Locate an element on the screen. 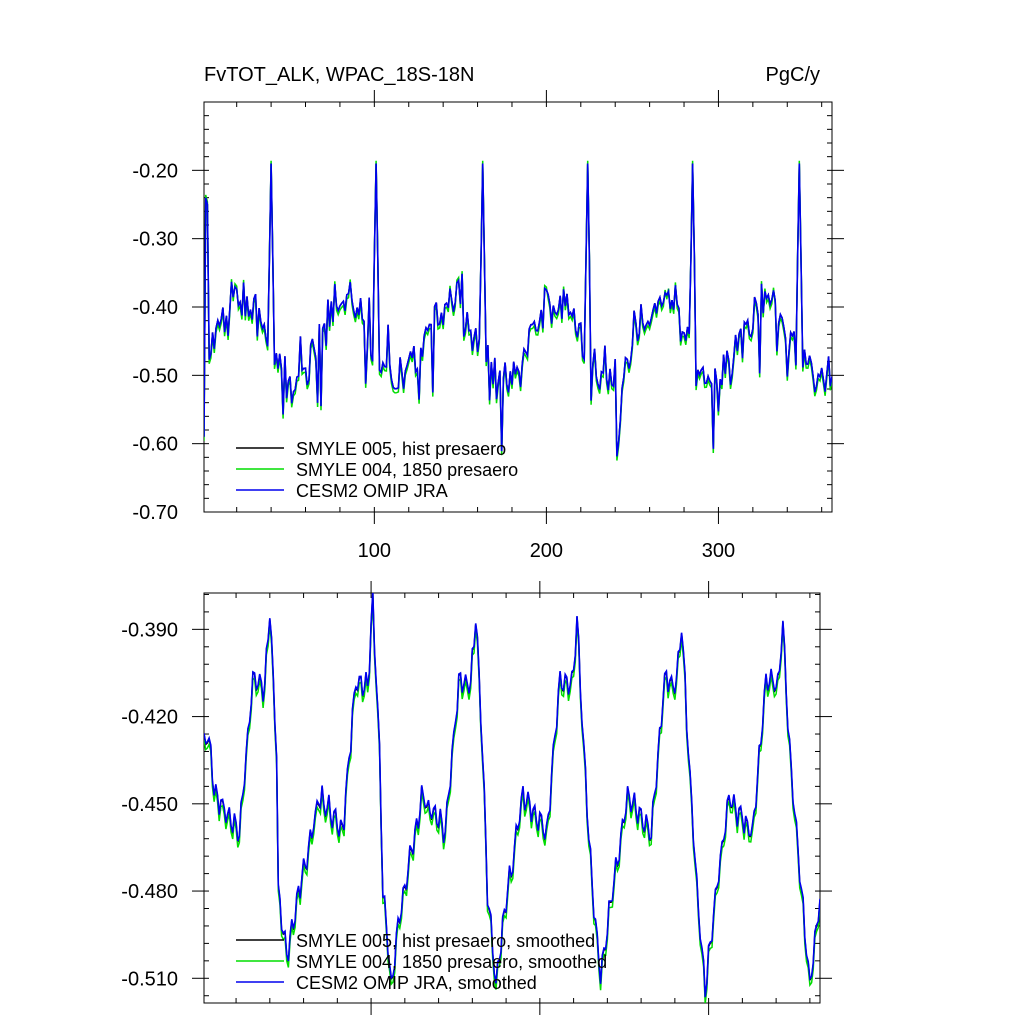  y-tick-label: -0.480 is located at coordinates (149, 892).